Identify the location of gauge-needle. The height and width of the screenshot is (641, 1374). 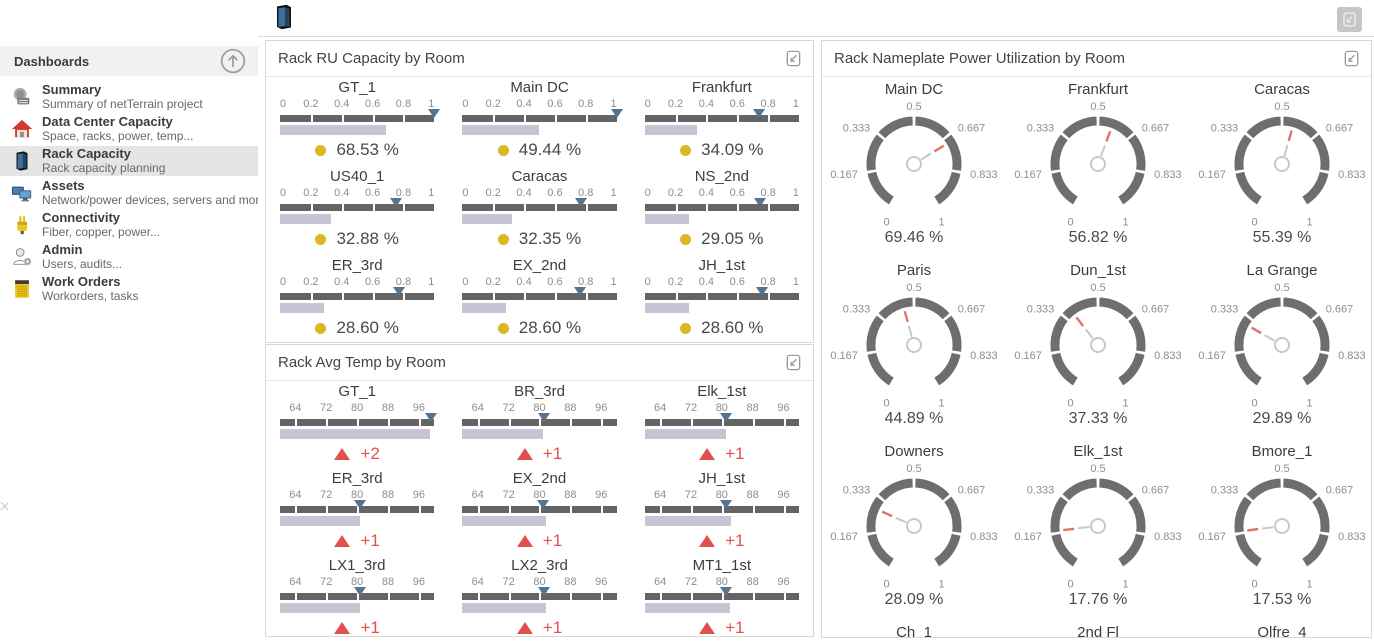
(1089, 333).